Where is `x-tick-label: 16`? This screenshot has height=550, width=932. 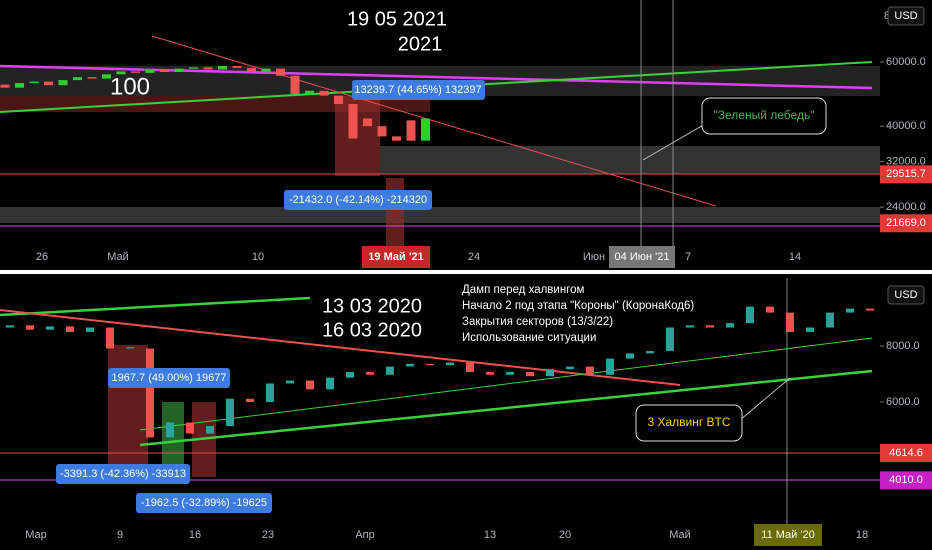 x-tick-label: 16 is located at coordinates (195, 535).